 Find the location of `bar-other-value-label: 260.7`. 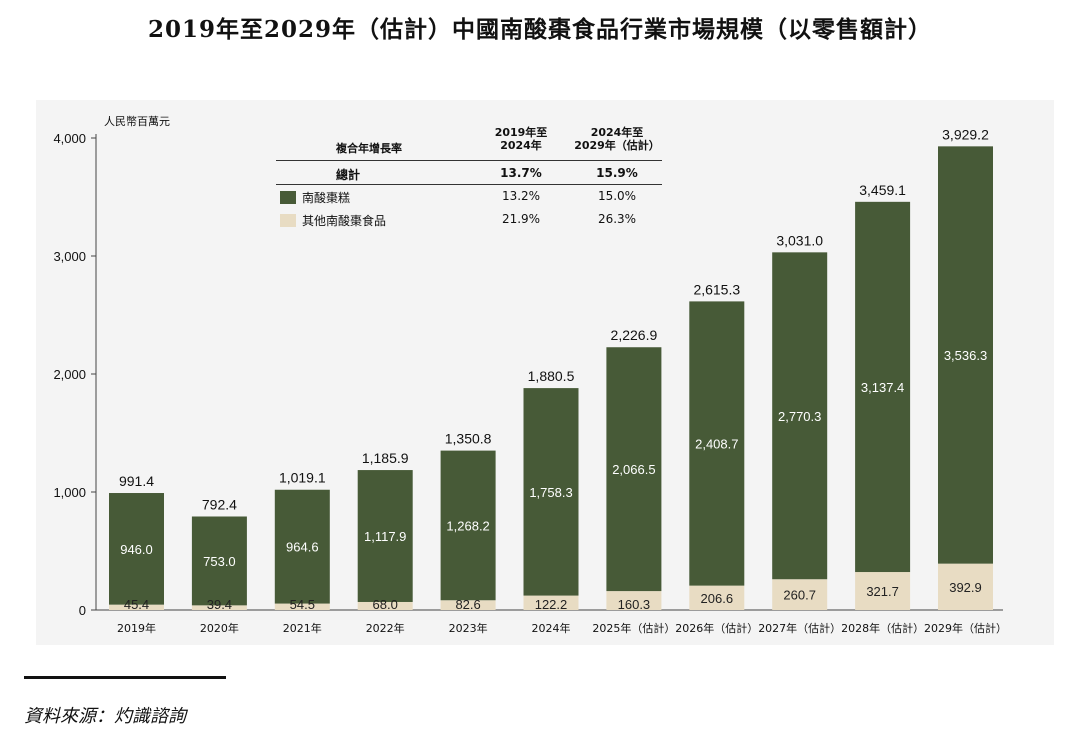

bar-other-value-label: 260.7 is located at coordinates (799, 595).